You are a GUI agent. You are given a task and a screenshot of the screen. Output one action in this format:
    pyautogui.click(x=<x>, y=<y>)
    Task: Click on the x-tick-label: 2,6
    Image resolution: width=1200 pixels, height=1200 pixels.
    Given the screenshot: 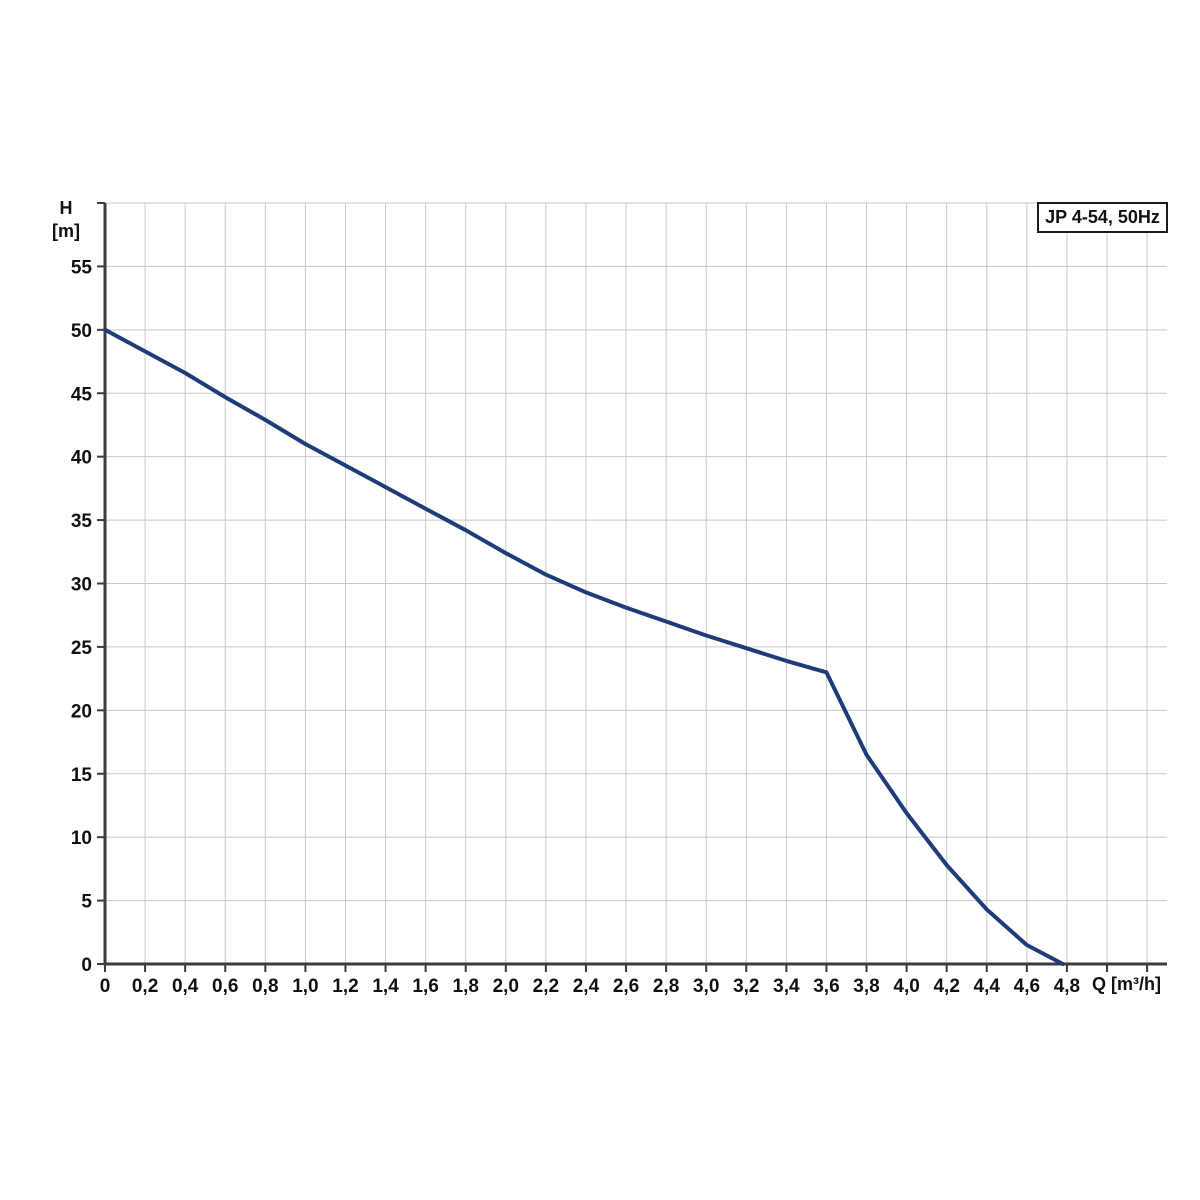 What is the action you would take?
    pyautogui.click(x=626, y=986)
    